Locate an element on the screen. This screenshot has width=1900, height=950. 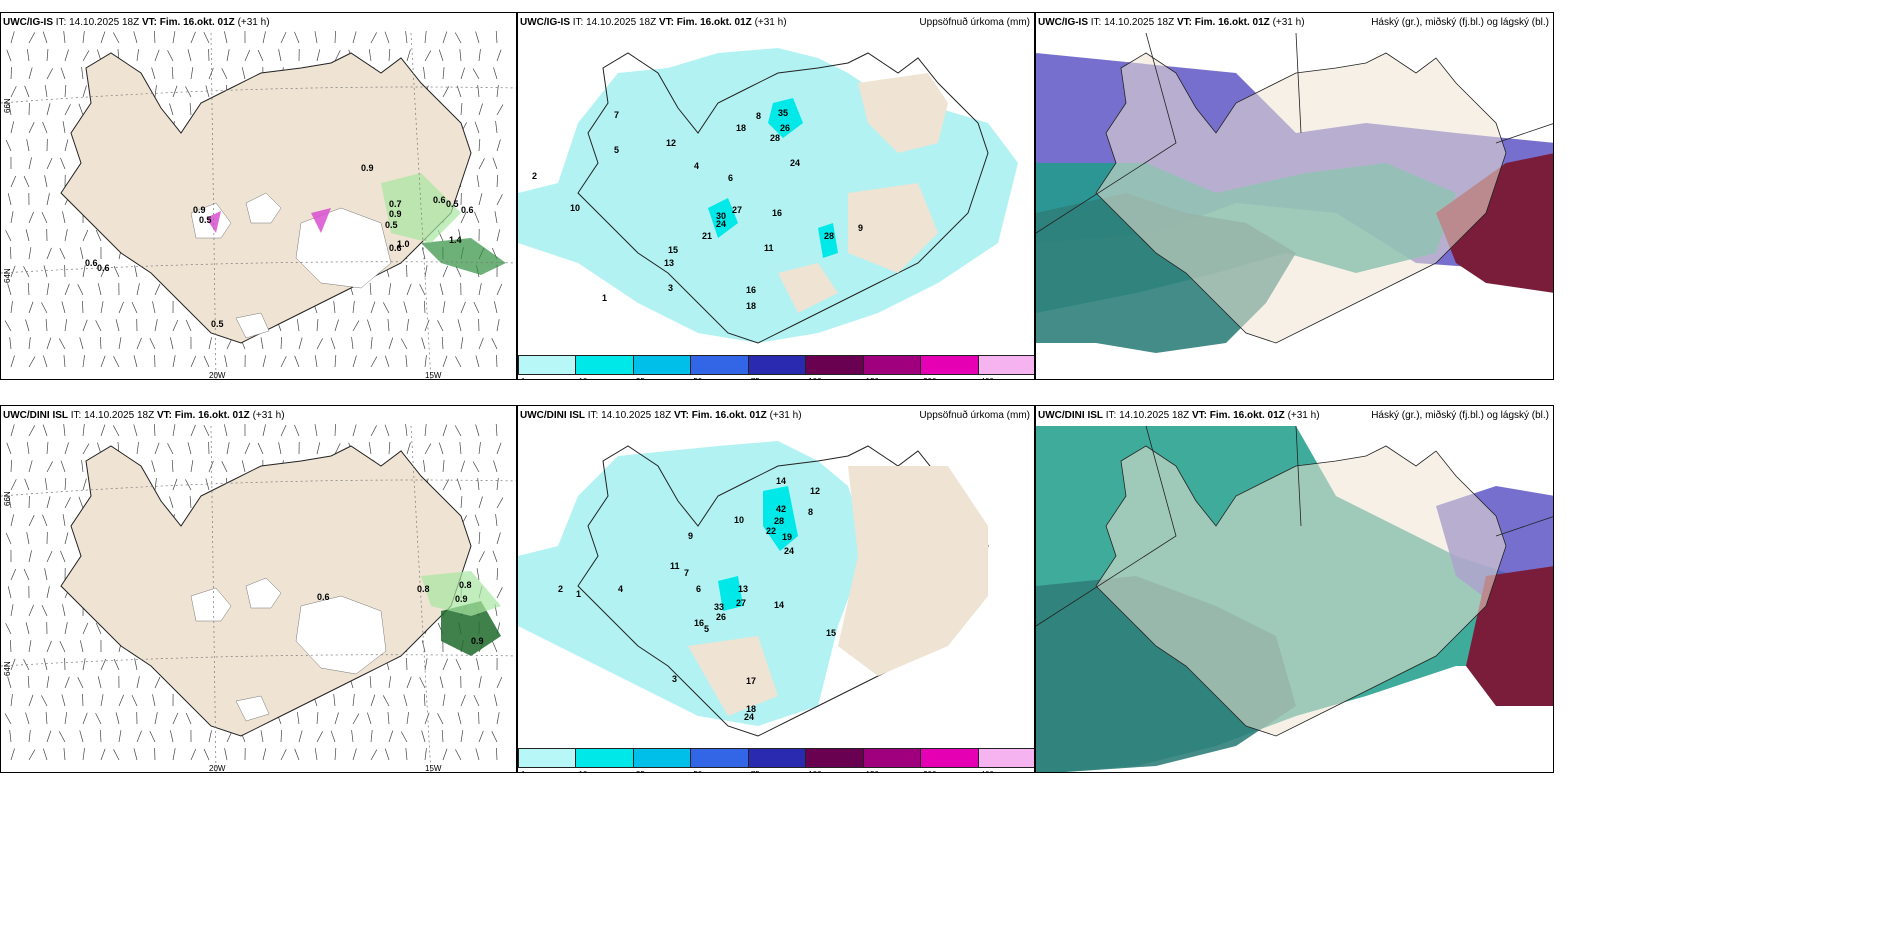
map-value-label: 0.5 is located at coordinates (452, 204).